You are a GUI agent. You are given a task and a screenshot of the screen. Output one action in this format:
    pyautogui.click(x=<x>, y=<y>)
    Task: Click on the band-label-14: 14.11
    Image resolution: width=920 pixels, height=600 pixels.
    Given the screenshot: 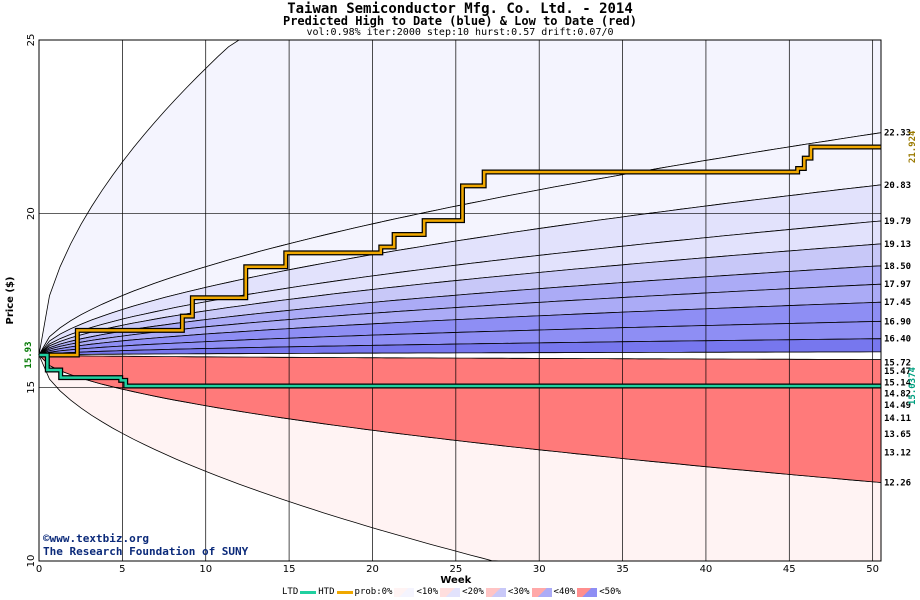 What is the action you would take?
    pyautogui.click(x=897, y=419)
    